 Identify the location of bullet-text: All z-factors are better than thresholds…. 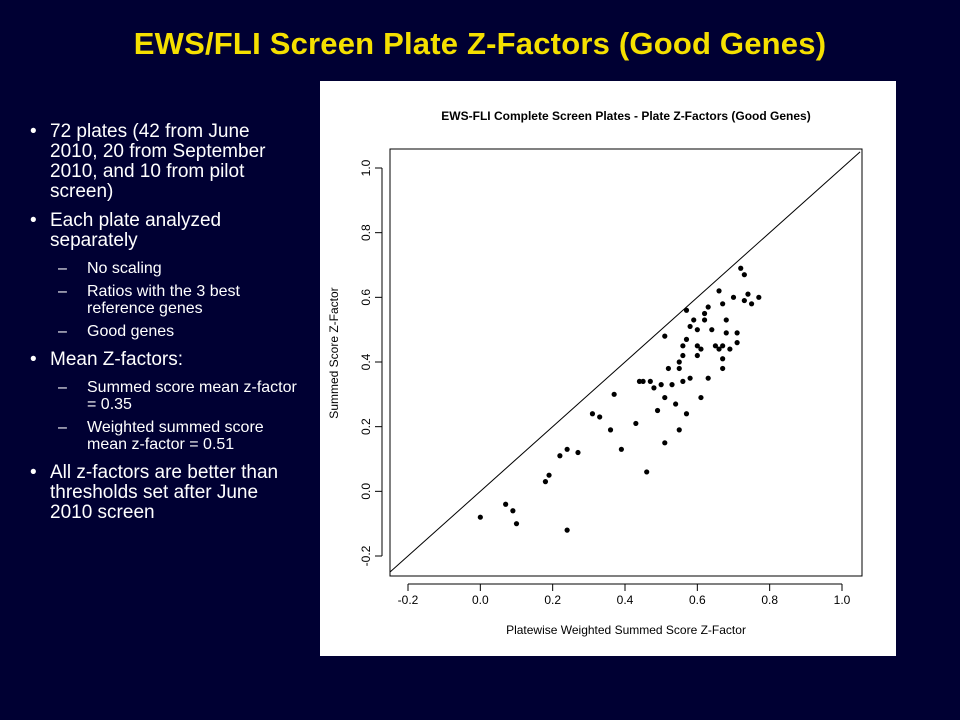
(164, 492).